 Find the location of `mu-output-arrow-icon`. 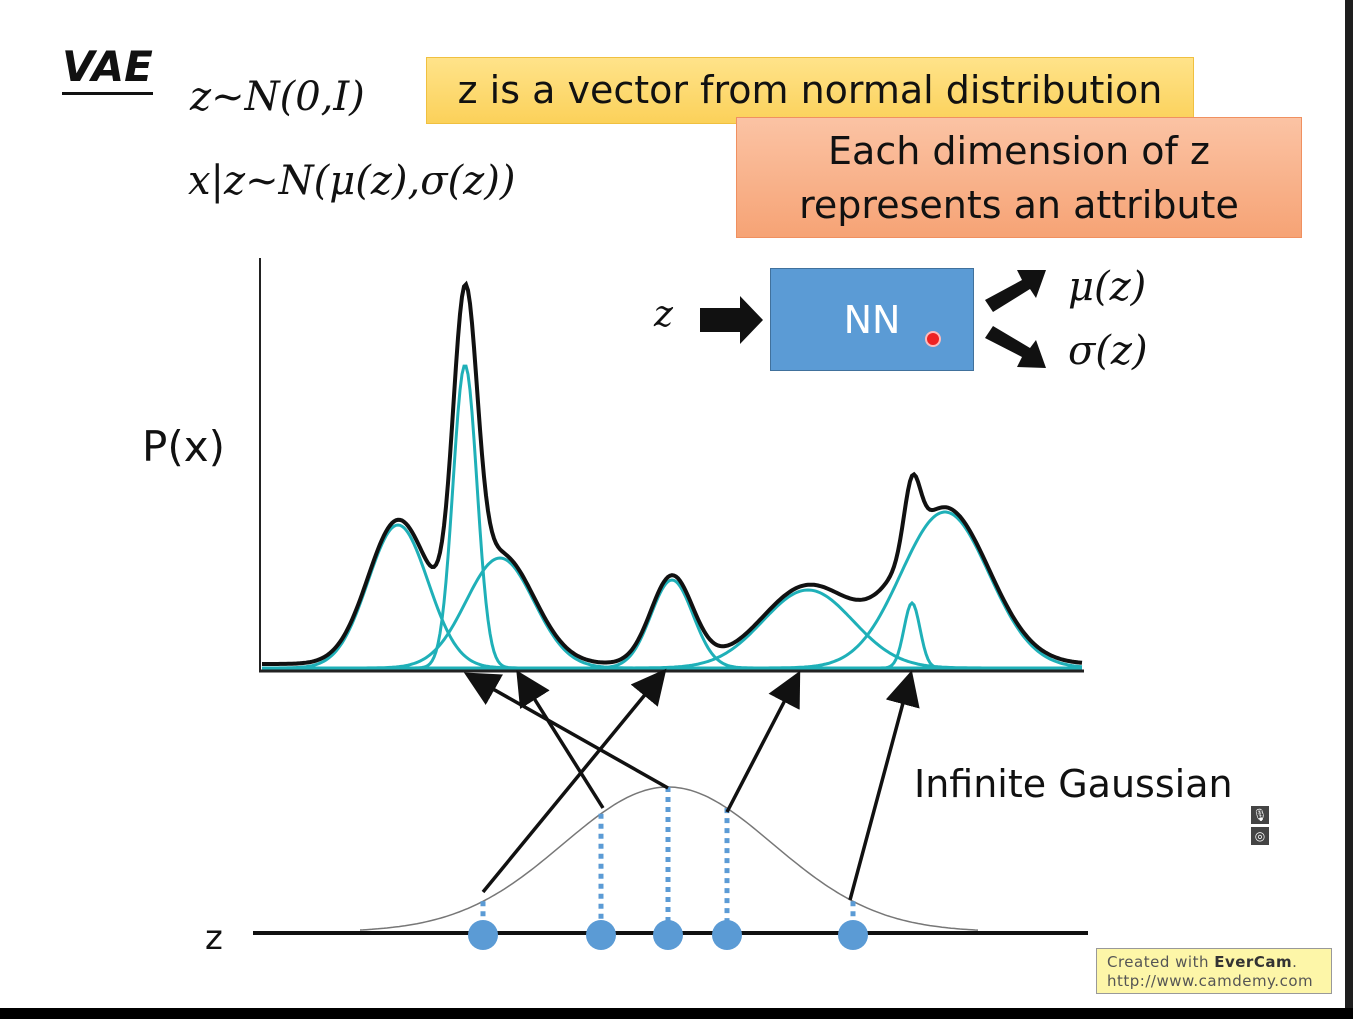

mu-output-arrow-icon is located at coordinates (1015, 291).